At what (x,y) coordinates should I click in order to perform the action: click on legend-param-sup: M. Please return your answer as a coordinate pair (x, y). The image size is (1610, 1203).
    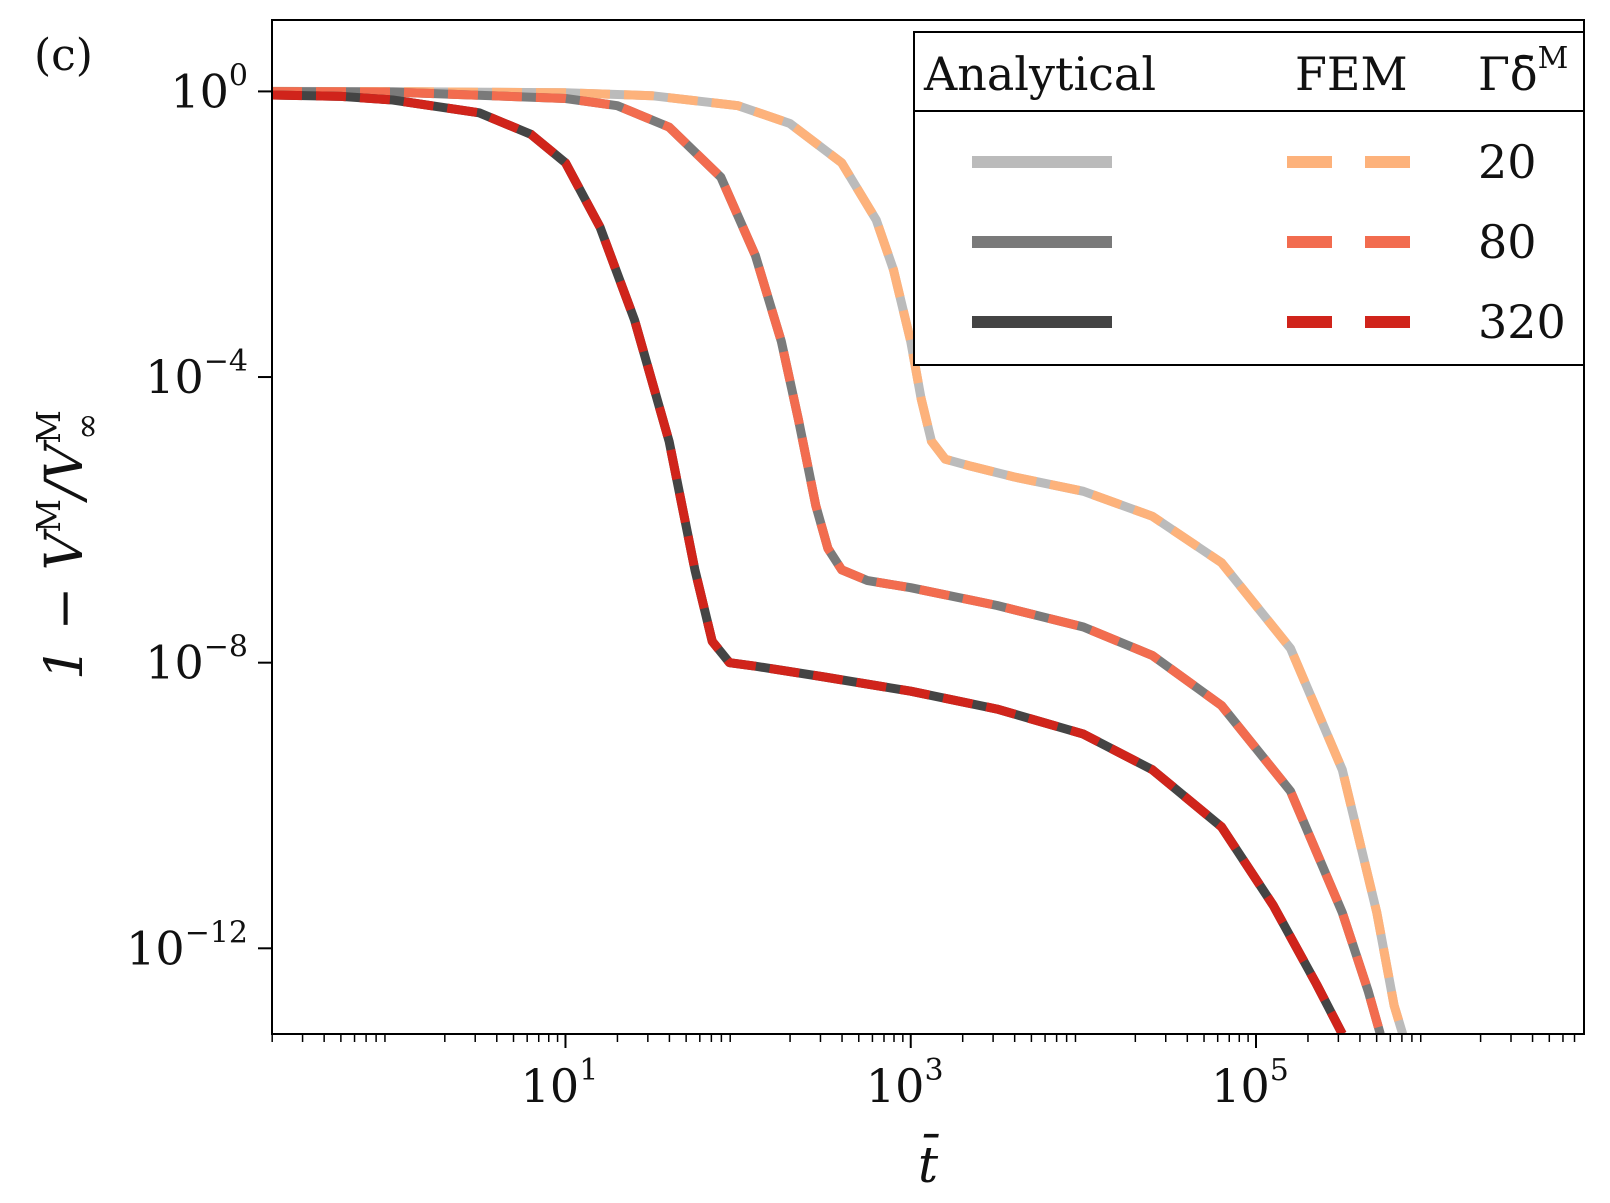
    Looking at the image, I should click on (1553, 58).